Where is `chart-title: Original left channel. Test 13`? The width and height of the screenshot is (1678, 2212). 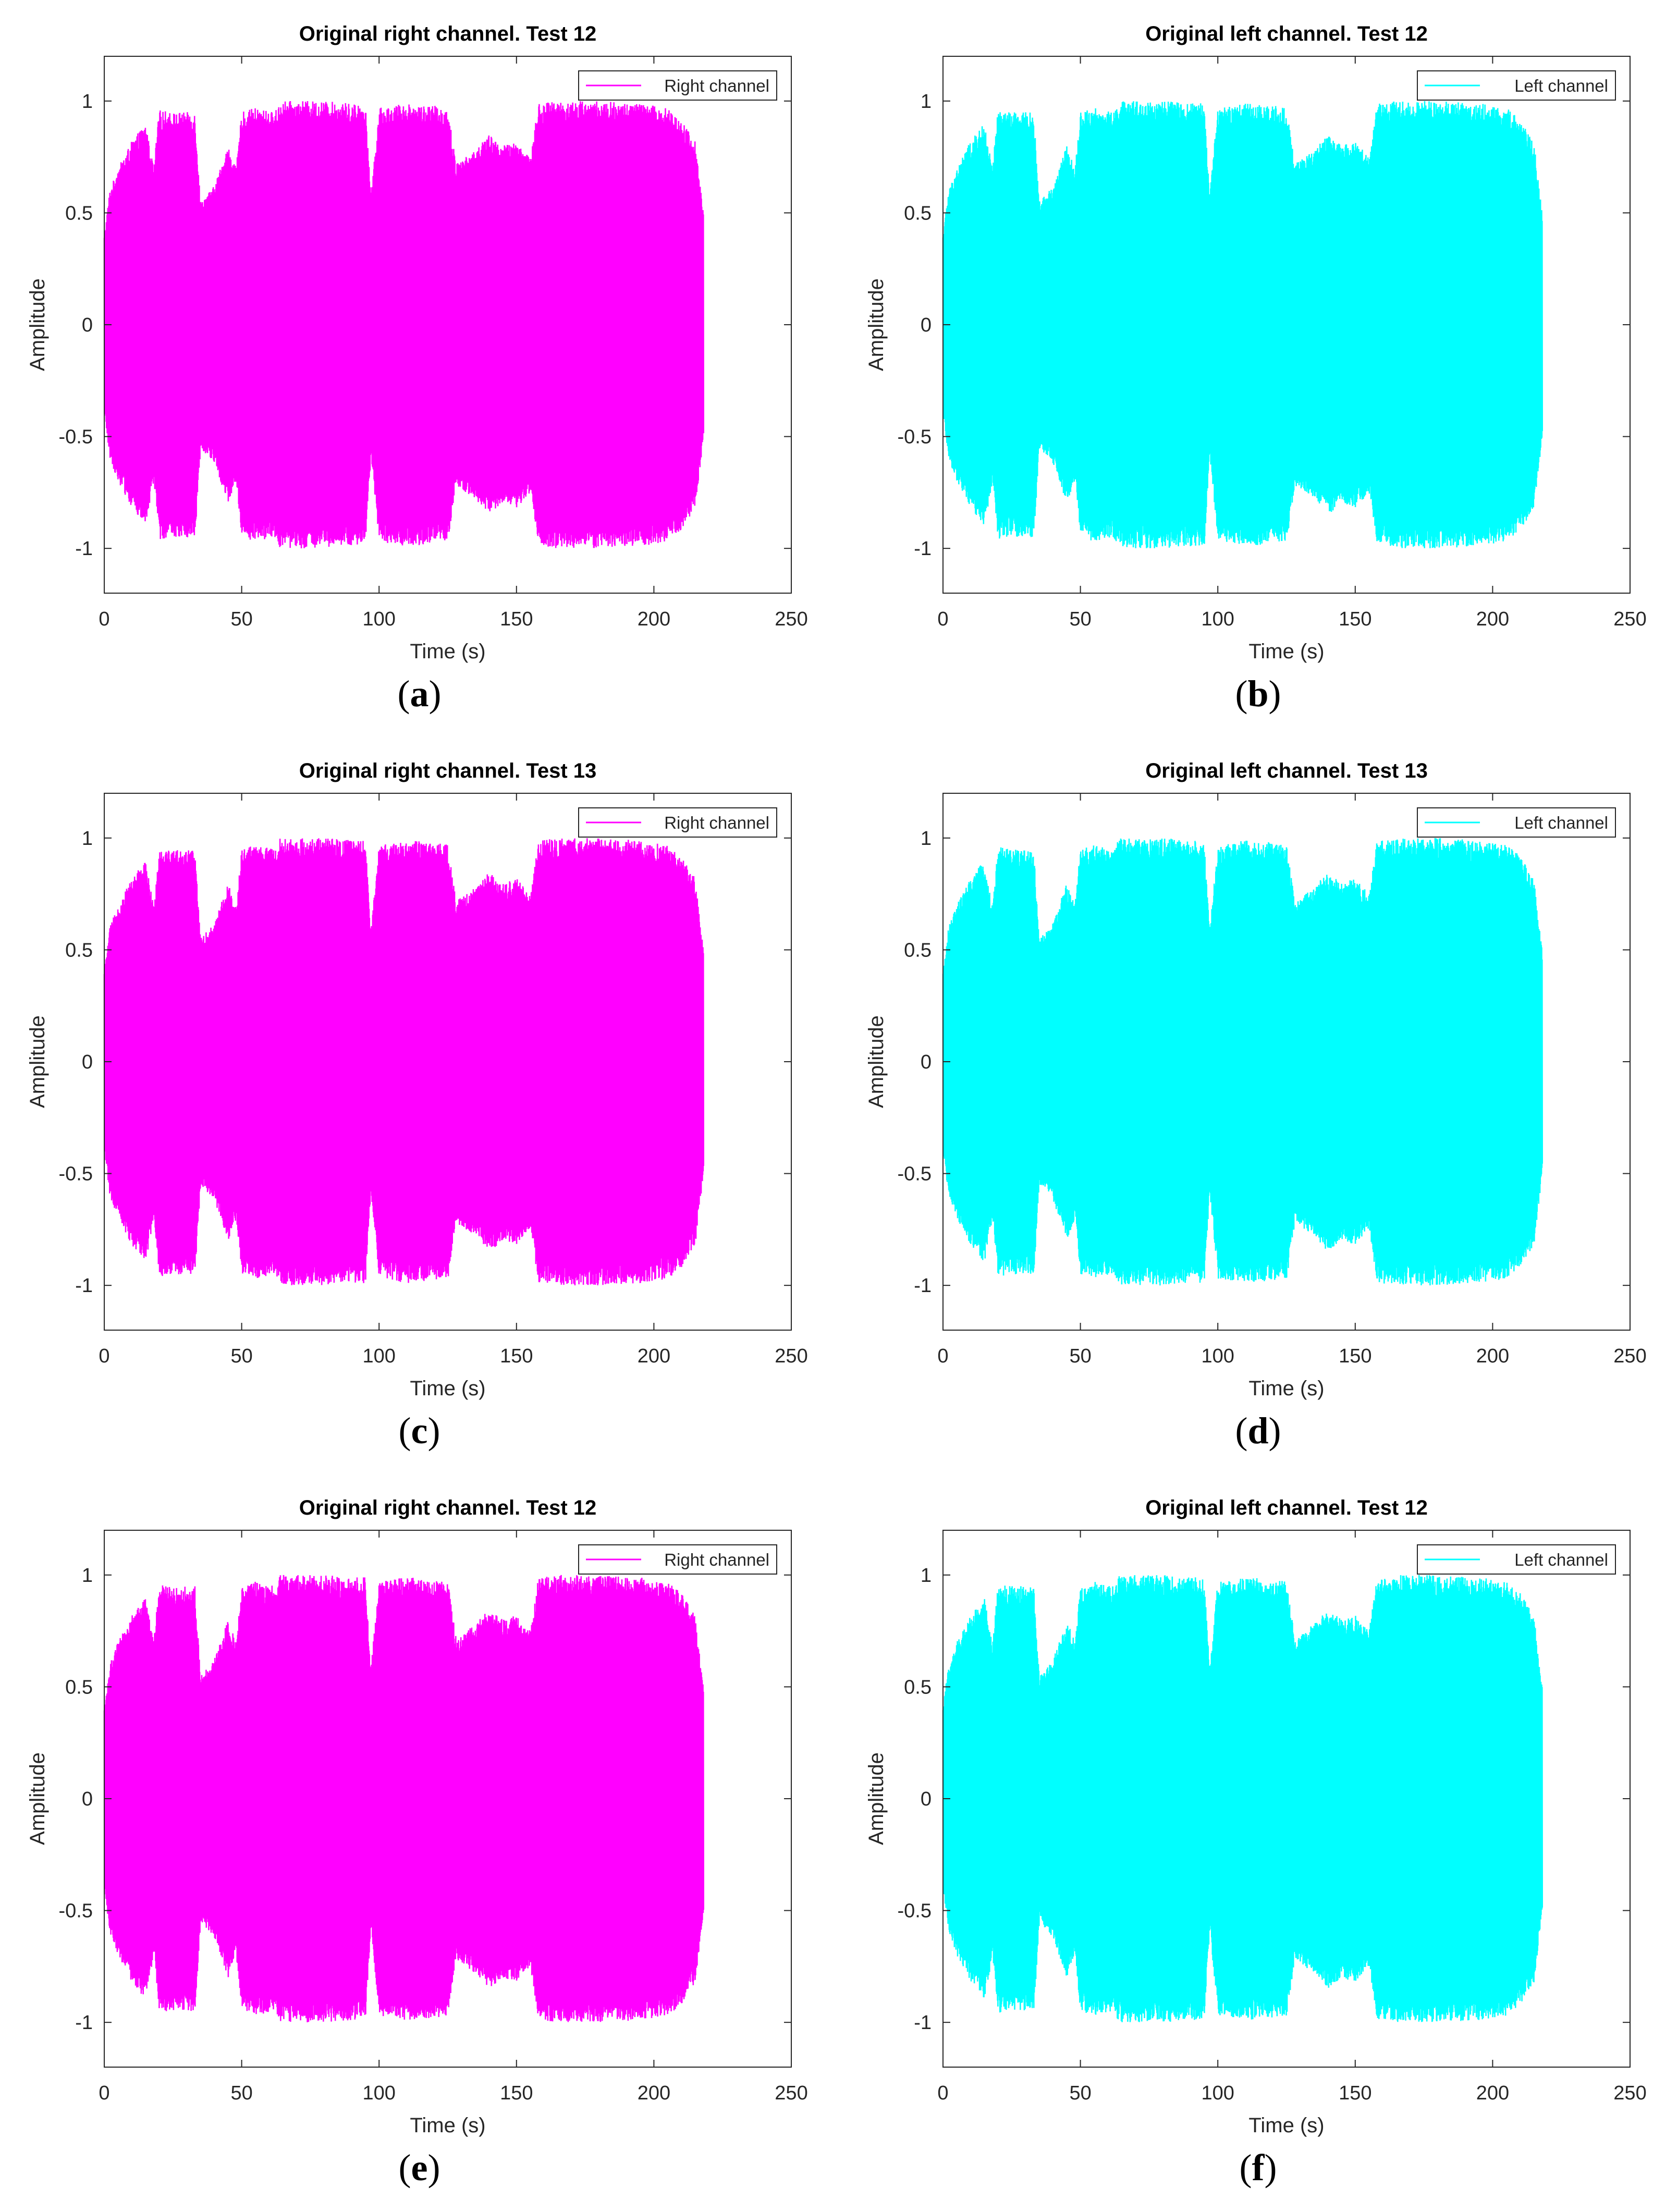 chart-title: Original left channel. Test 13 is located at coordinates (1286, 770).